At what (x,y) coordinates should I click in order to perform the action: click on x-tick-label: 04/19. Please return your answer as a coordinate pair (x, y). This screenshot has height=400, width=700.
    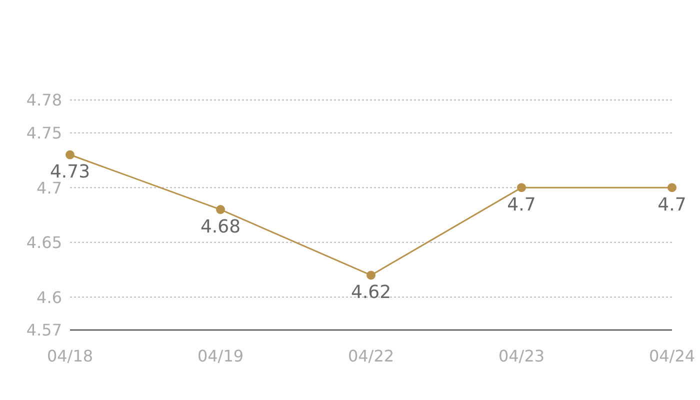
    Looking at the image, I should click on (220, 356).